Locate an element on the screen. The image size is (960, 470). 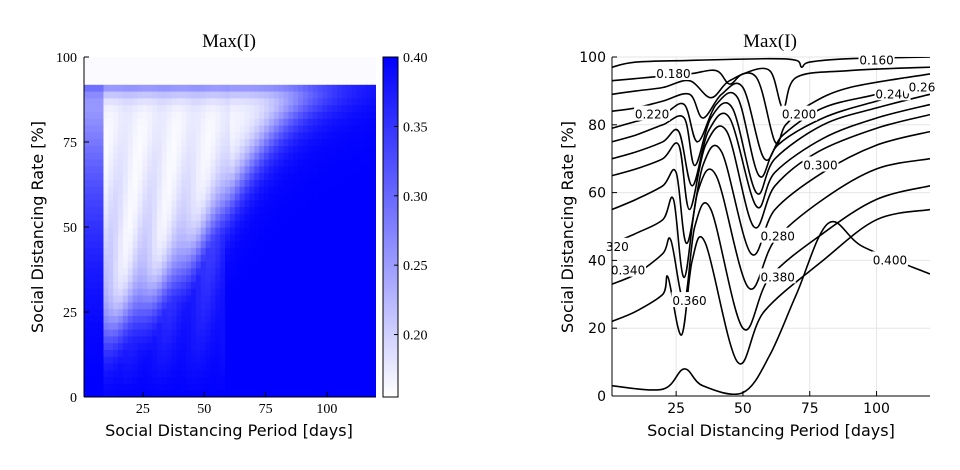
heatmap-y-label: Social Distancing Rate [%] is located at coordinates (37, 227).